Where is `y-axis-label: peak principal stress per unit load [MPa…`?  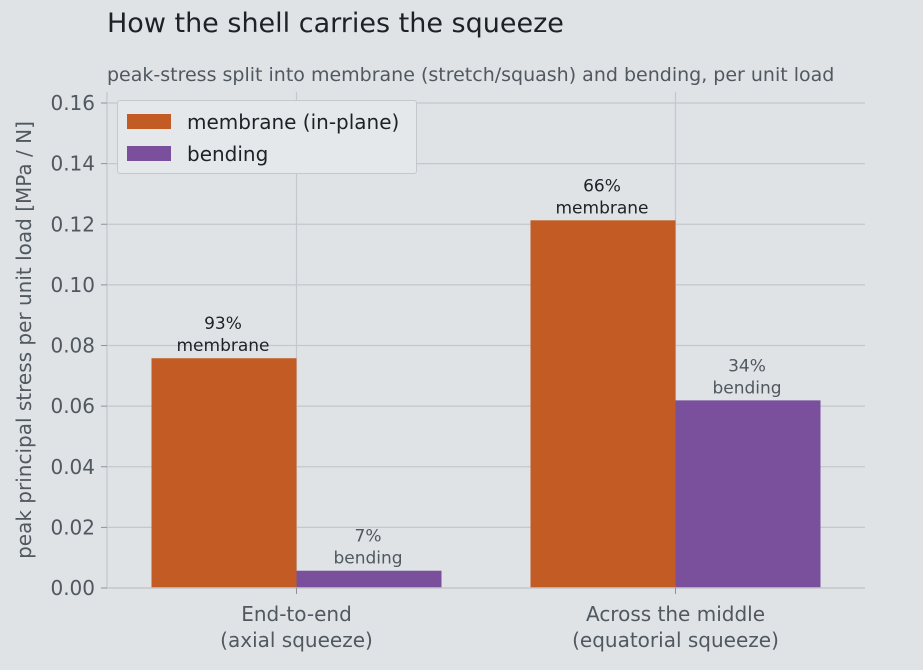 y-axis-label: peak principal stress per unit load [MPa… is located at coordinates (24, 340).